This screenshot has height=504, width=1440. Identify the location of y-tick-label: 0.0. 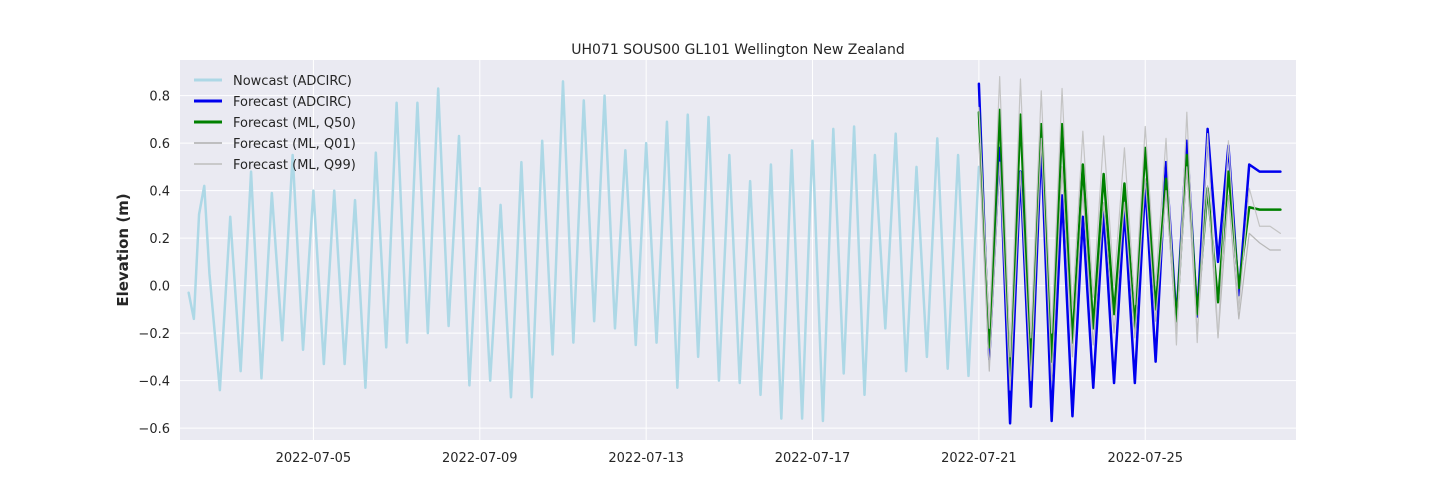
(159, 287).